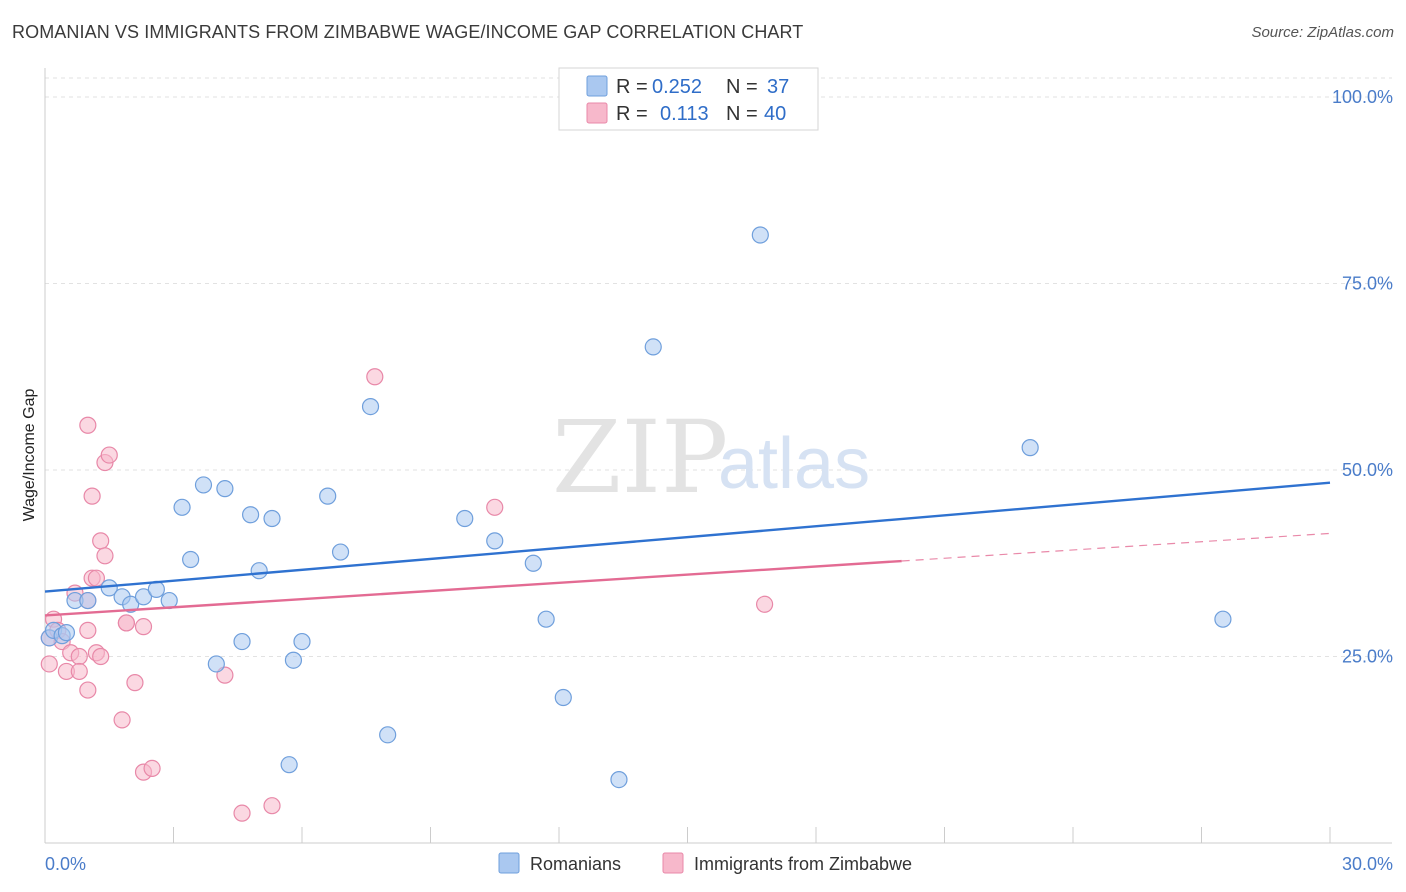  What do you see at coordinates (778, 87) in the screenshot?
I see `legend-n-value-0: 37` at bounding box center [778, 87].